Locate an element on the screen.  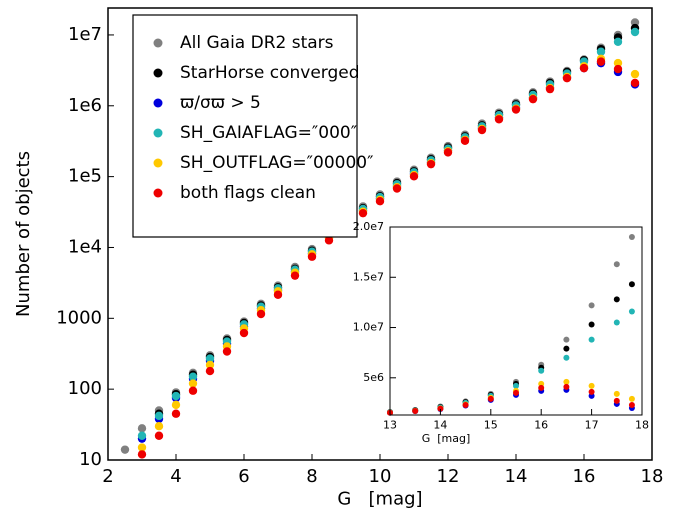
legend-box is located at coordinates (245, 126).